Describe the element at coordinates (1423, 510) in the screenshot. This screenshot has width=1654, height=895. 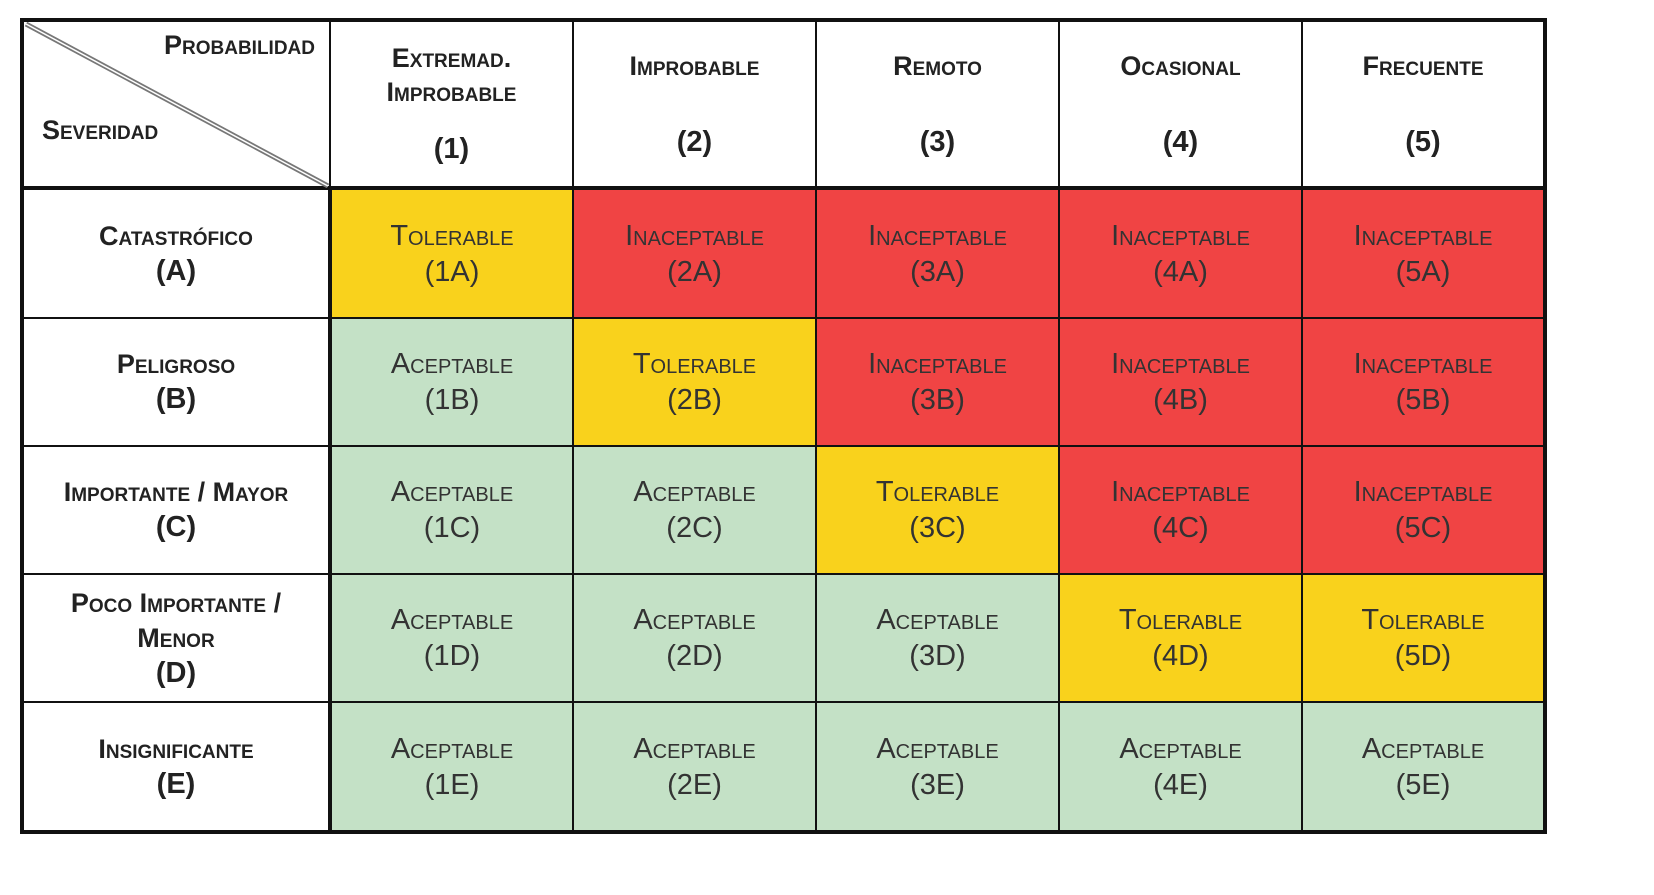
I see `risk-cell: Inaceptable (5C)` at that location.